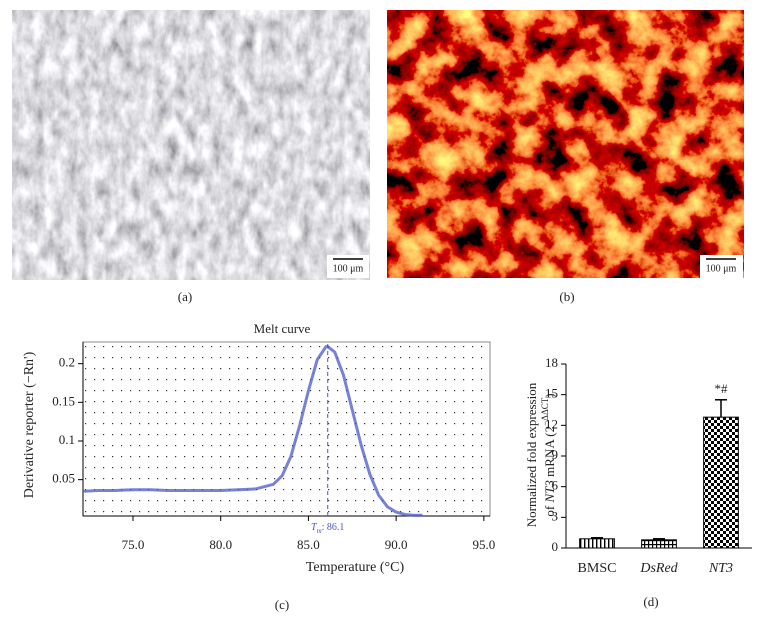 This screenshot has height=617, width=757. I want to click on y-axis-label: Derivative reporter (−Rn'), so click(29, 424).